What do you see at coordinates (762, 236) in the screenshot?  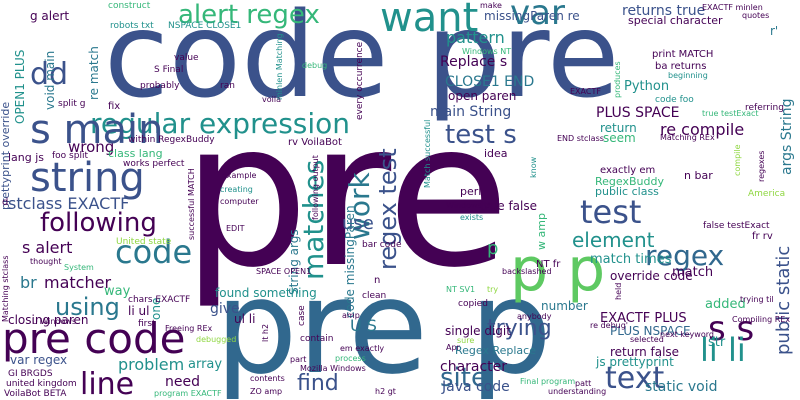 I see `word-fr-rv: fr rv` at bounding box center [762, 236].